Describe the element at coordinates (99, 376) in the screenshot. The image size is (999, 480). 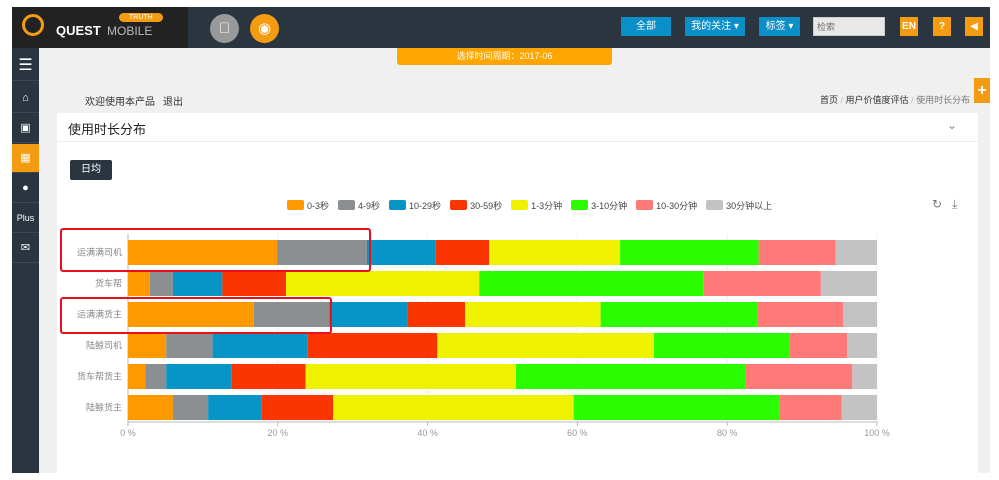
I see `y-category-label: 货车帮货主` at that location.